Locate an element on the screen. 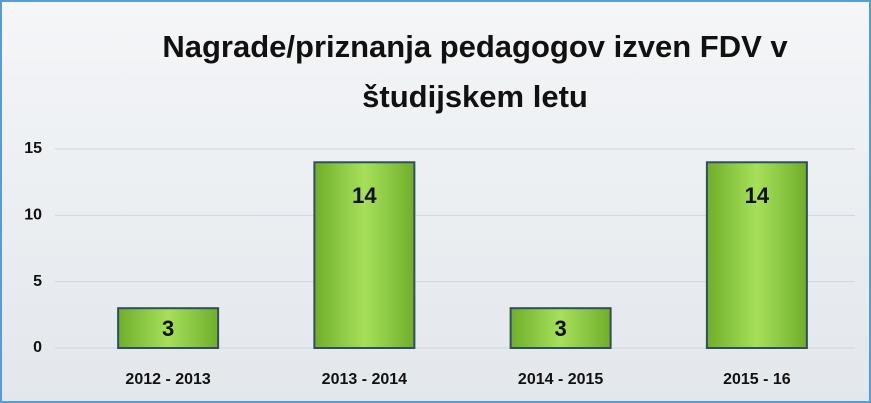  y-tick-label: 5 is located at coordinates (37, 281).